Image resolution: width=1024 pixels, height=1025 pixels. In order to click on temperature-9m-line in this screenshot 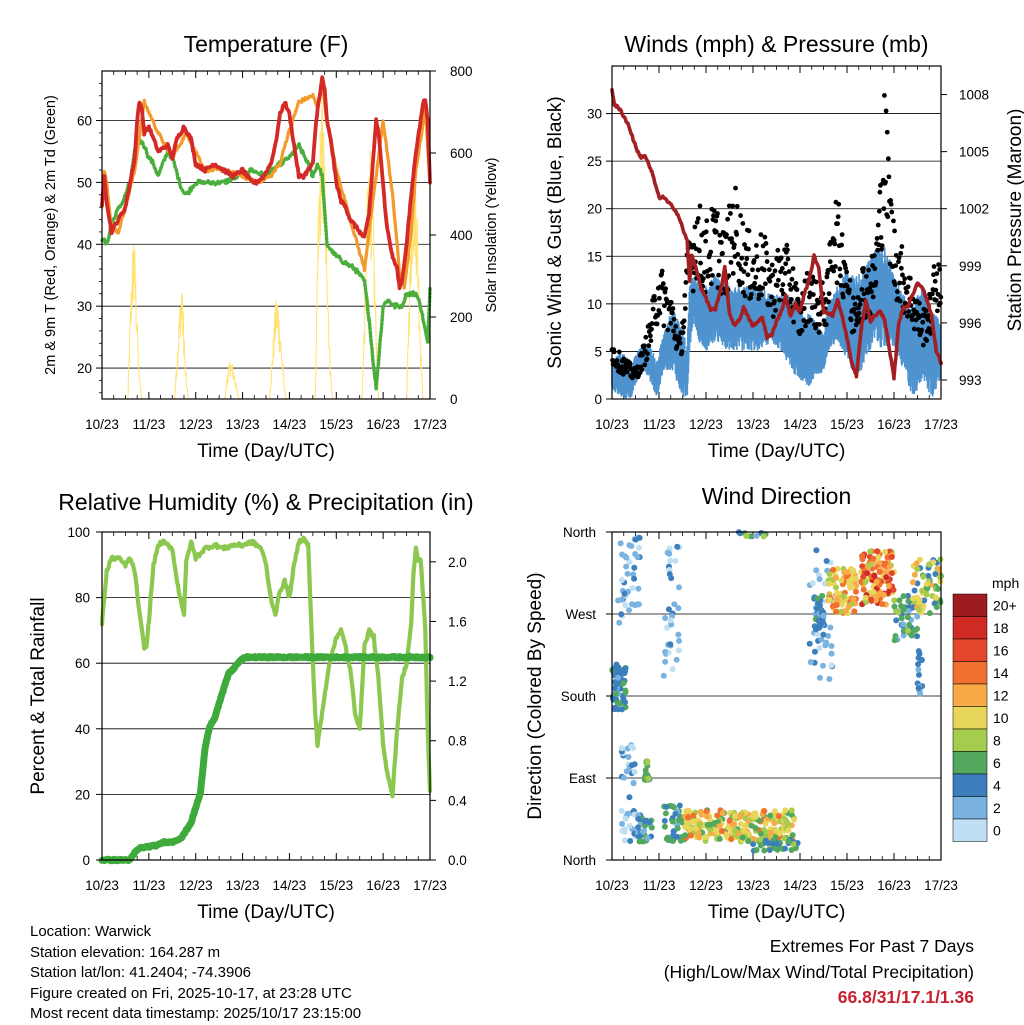, I will do `click(266, 185)`.